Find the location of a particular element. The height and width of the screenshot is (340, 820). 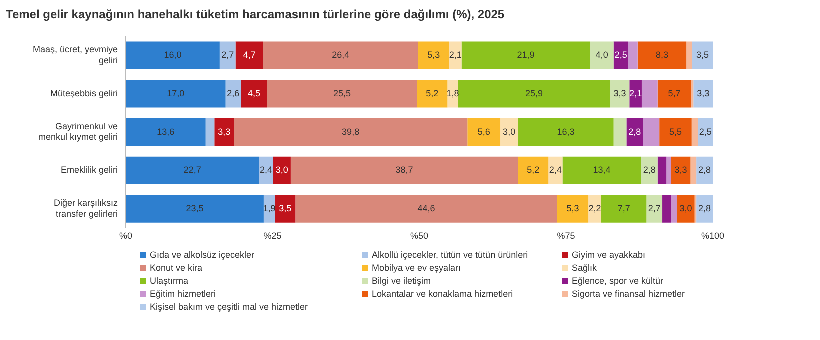

legend-label: Konut ve kira is located at coordinates (176, 268).